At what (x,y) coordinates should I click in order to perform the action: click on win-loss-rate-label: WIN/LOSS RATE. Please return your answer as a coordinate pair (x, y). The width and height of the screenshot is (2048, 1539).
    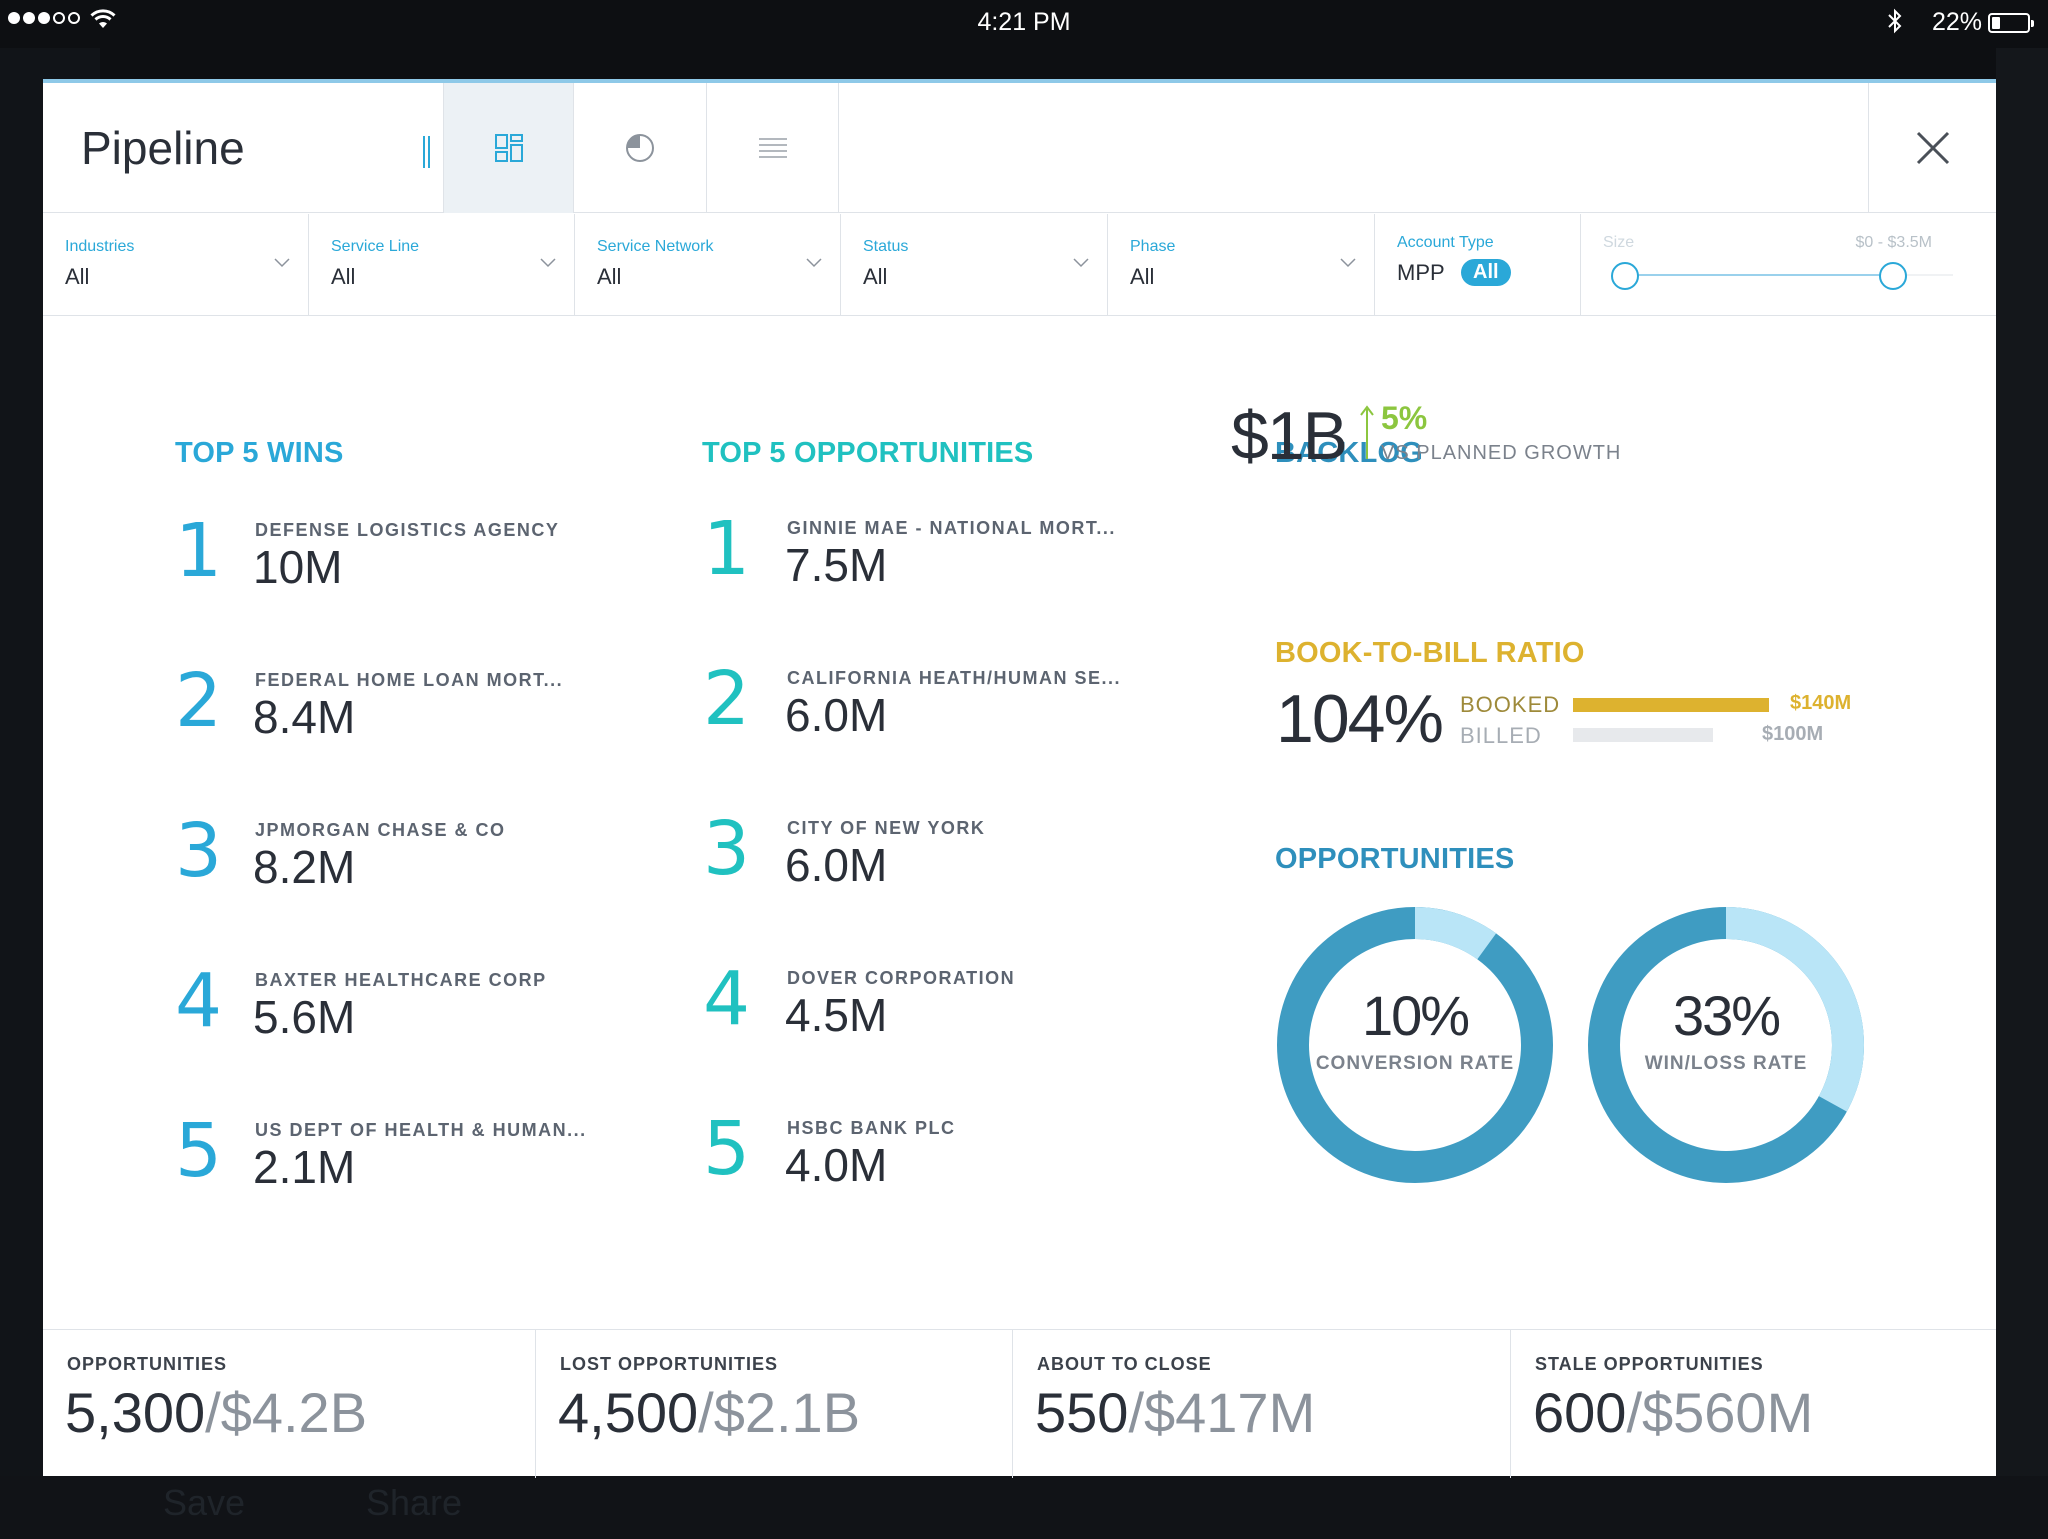
    Looking at the image, I should click on (1726, 1063).